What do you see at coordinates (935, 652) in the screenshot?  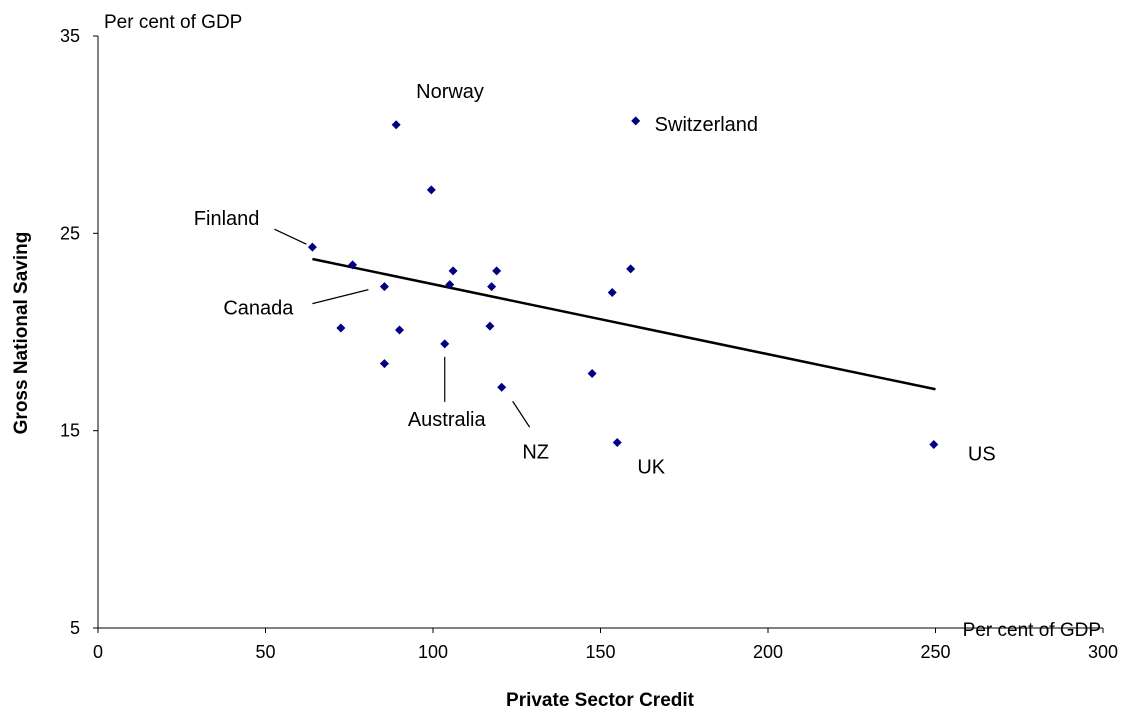 I see `x-tick-label: 250` at bounding box center [935, 652].